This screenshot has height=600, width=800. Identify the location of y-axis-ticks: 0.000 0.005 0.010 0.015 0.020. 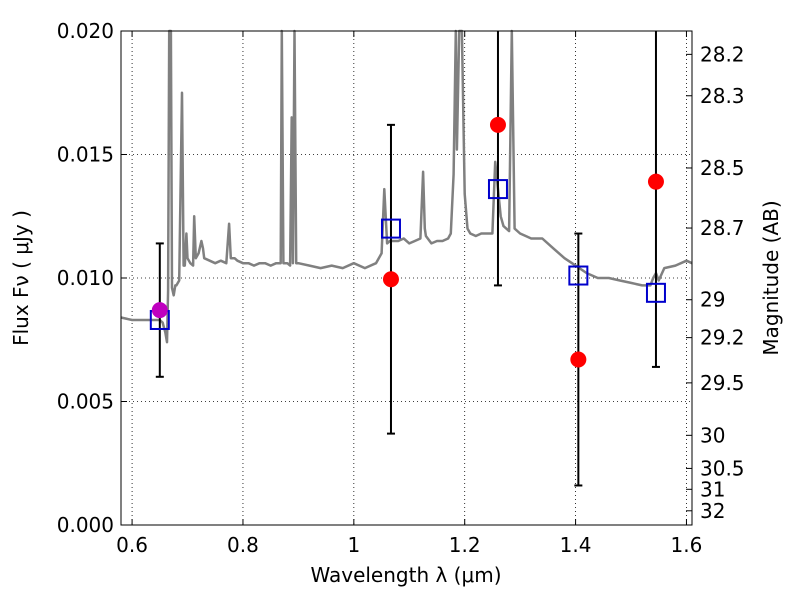
(92, 278).